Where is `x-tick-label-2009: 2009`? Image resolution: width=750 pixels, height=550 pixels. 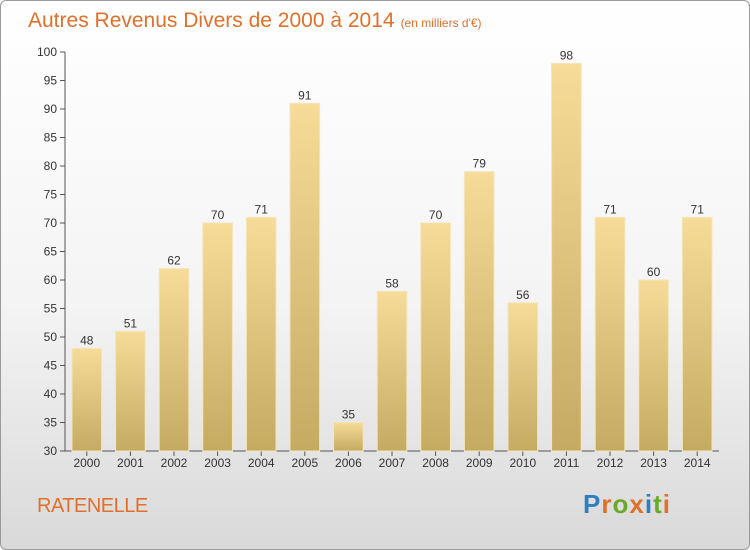 x-tick-label-2009: 2009 is located at coordinates (479, 463).